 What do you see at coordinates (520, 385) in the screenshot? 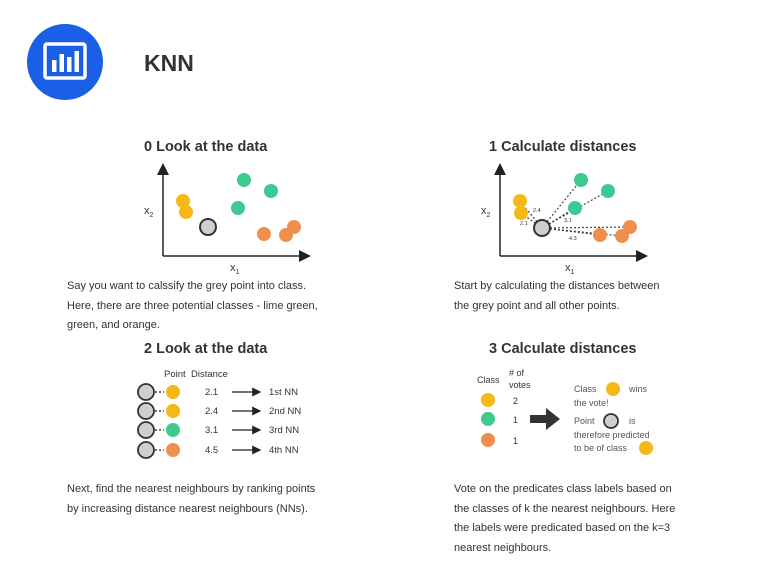
I see `svg-text: votes` at bounding box center [520, 385].